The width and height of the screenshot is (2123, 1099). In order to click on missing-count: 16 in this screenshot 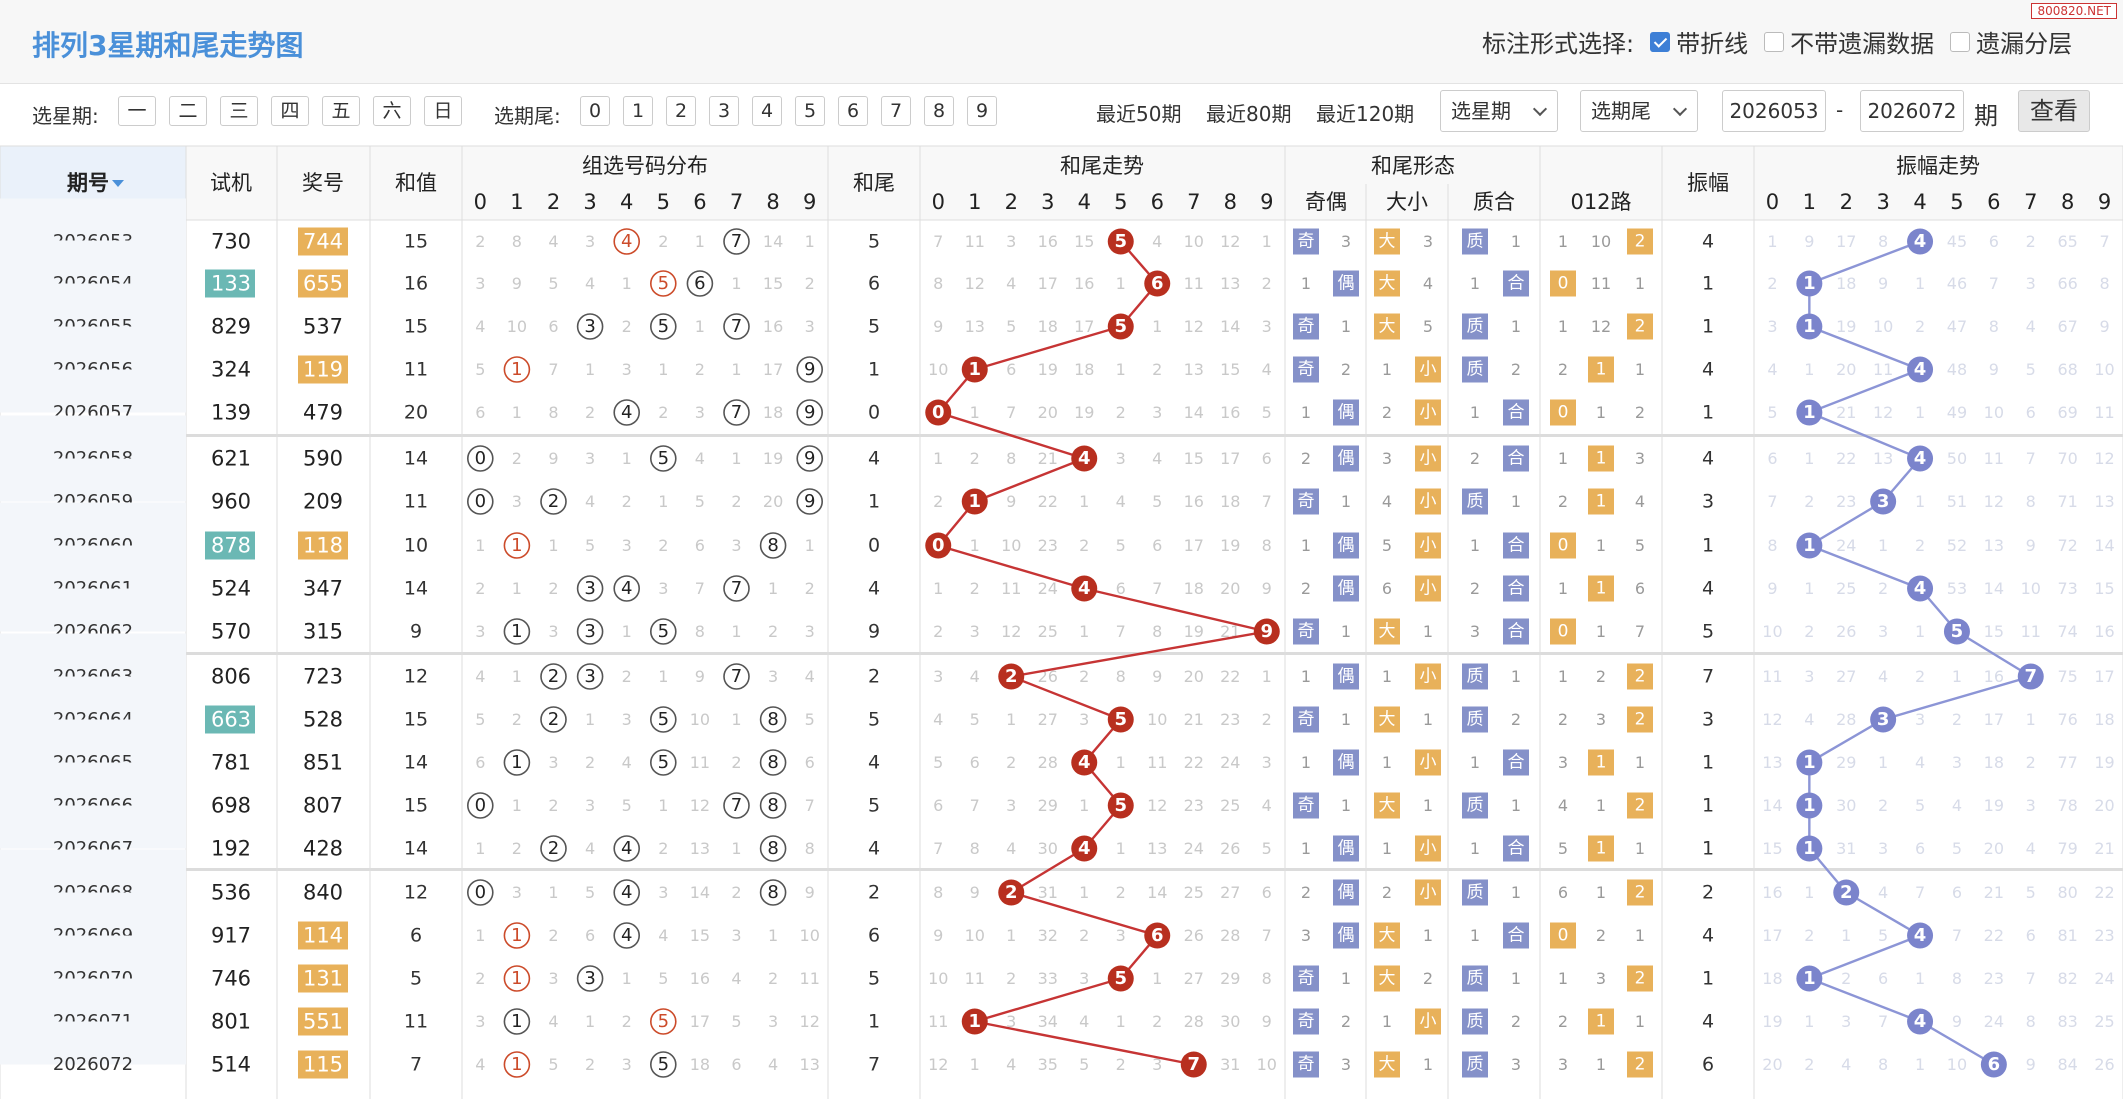, I will do `click(1772, 892)`.